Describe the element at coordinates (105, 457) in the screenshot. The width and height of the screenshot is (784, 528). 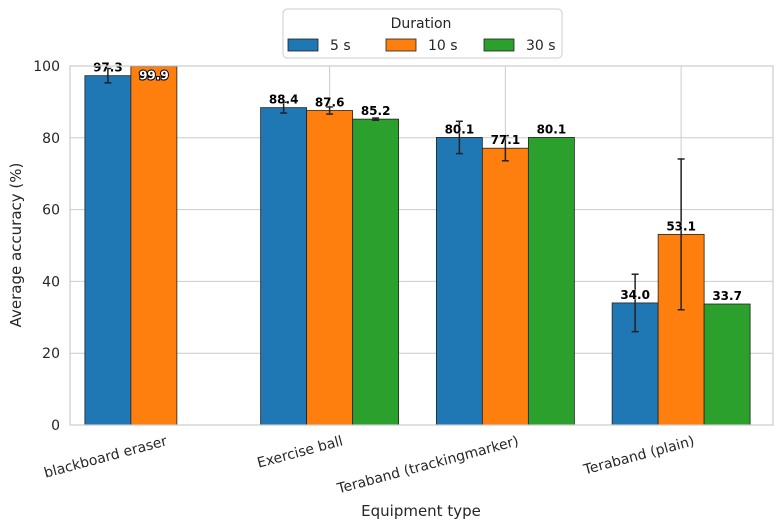
I see `x-tick-label: blackboard eraser` at that location.